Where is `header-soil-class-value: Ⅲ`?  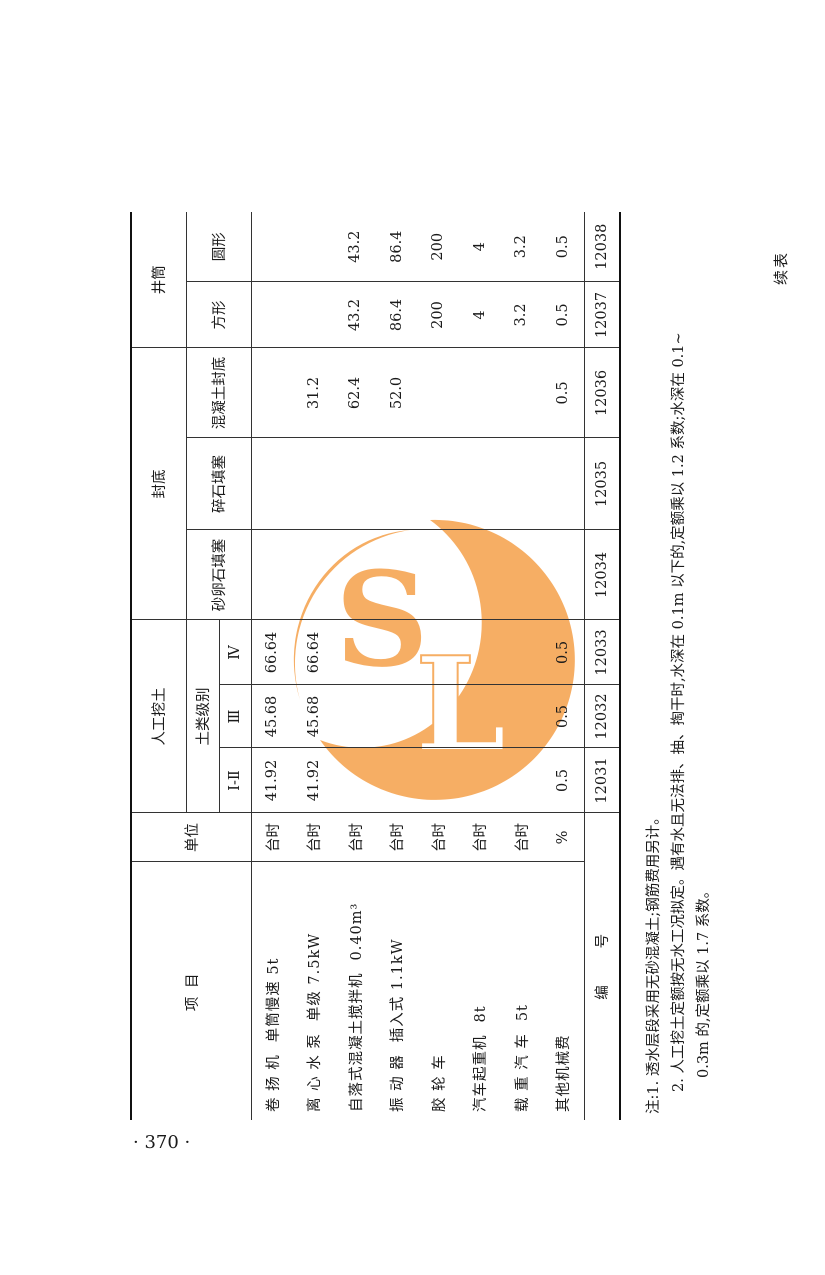 header-soil-class-value: Ⅲ is located at coordinates (235, 716).